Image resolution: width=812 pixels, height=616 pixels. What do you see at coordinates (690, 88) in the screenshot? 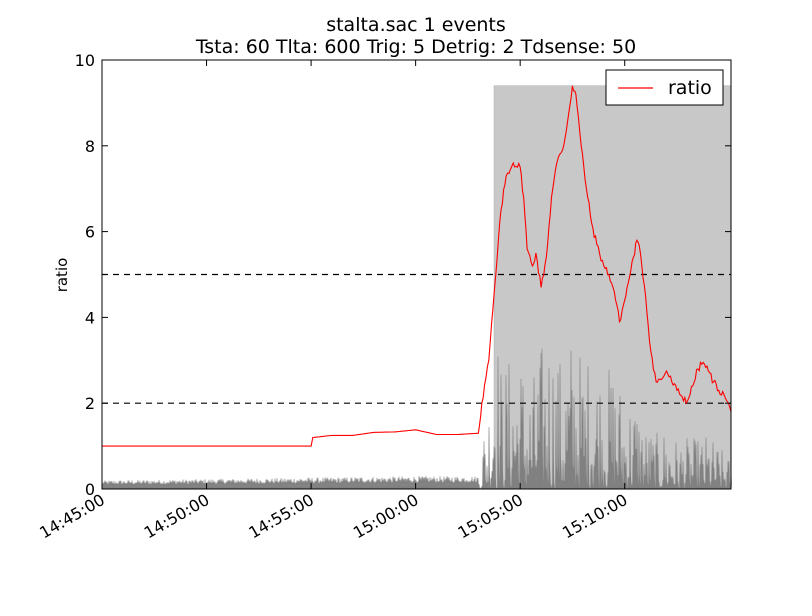
I see `legend-ratio-label: ratio` at bounding box center [690, 88].